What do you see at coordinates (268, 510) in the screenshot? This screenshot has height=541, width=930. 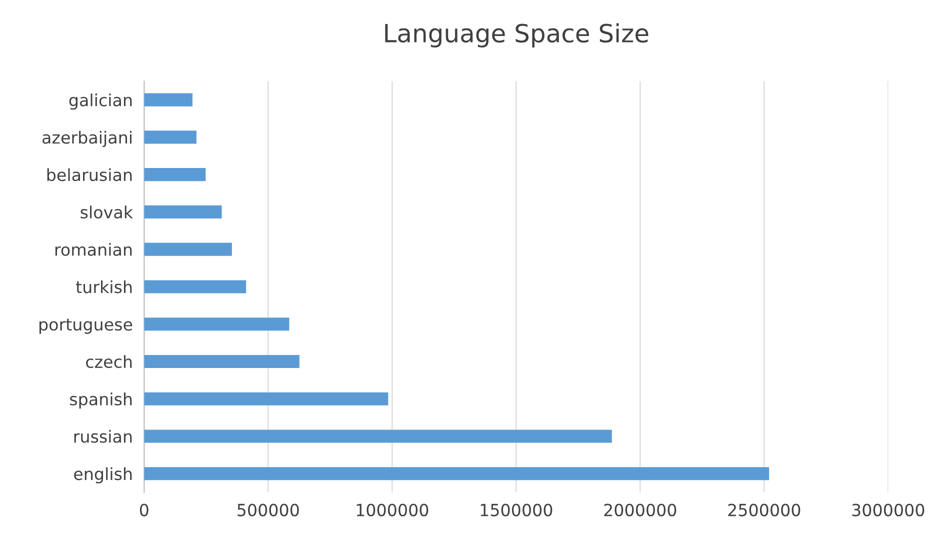 I see `x-tick-label: 500000` at bounding box center [268, 510].